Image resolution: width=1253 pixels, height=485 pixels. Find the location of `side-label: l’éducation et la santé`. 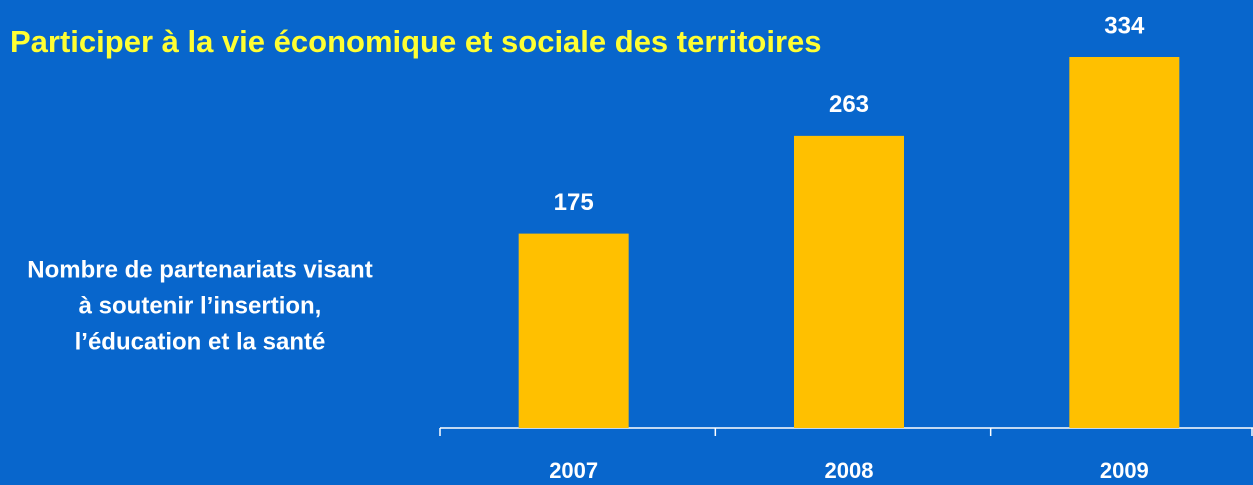

side-label: l’éducation et la santé is located at coordinates (200, 341).